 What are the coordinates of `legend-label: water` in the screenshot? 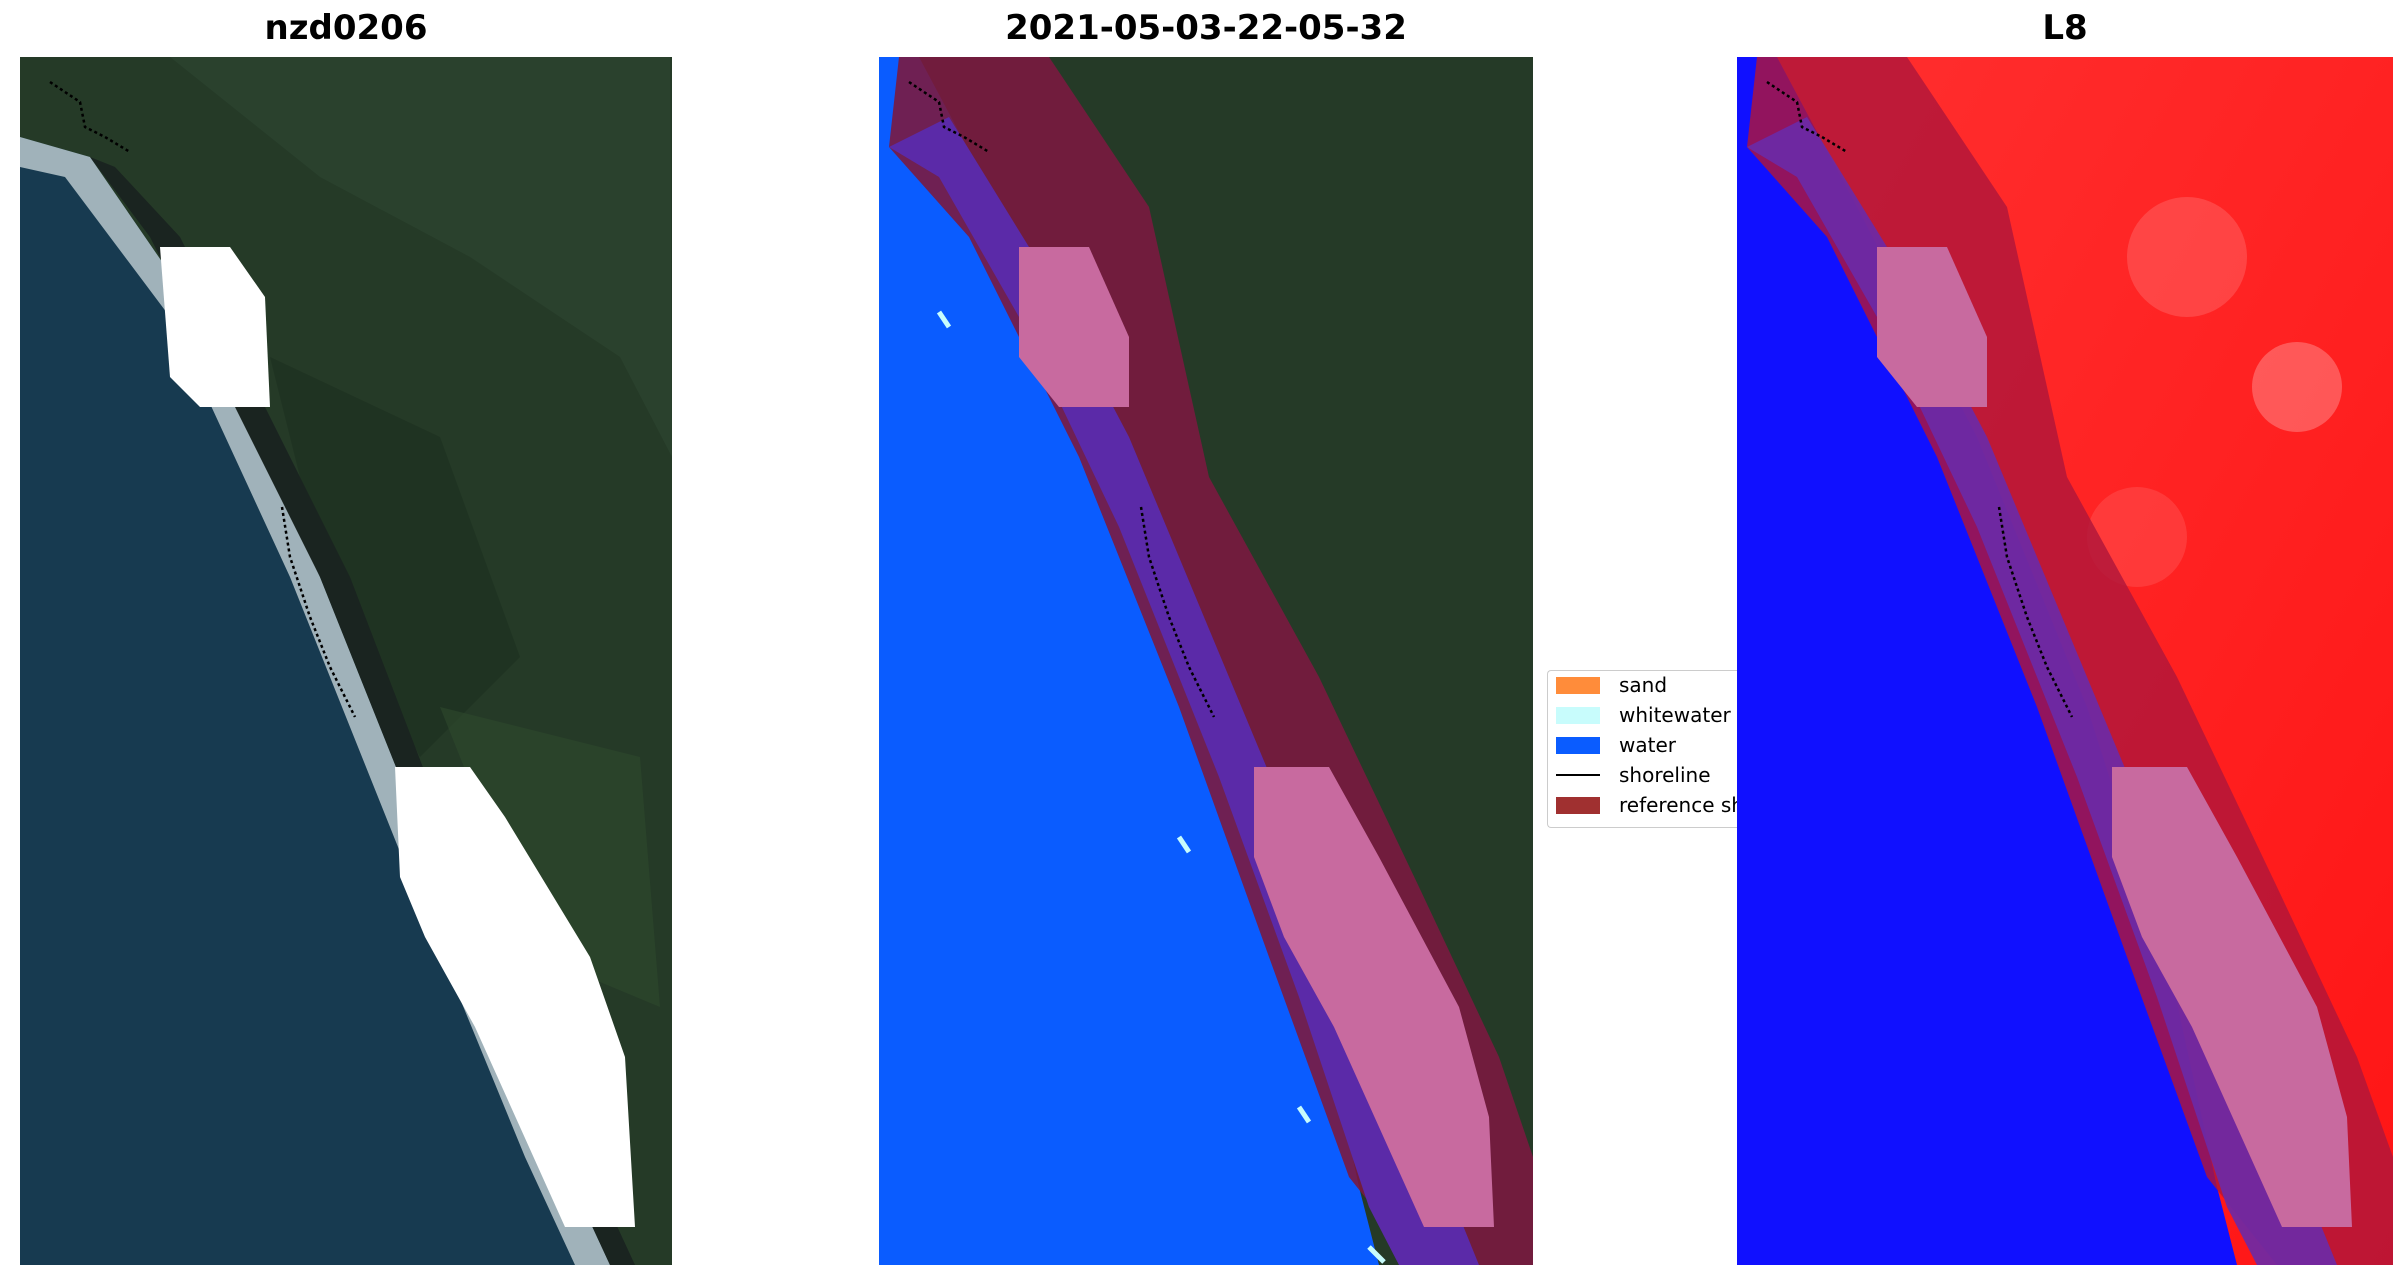 It's located at (1647, 745).